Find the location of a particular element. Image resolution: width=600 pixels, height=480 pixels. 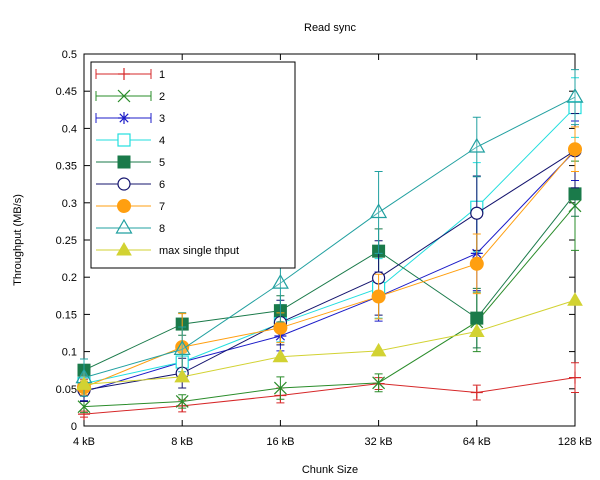

x-axis-label: Chunk Size is located at coordinates (330, 470).